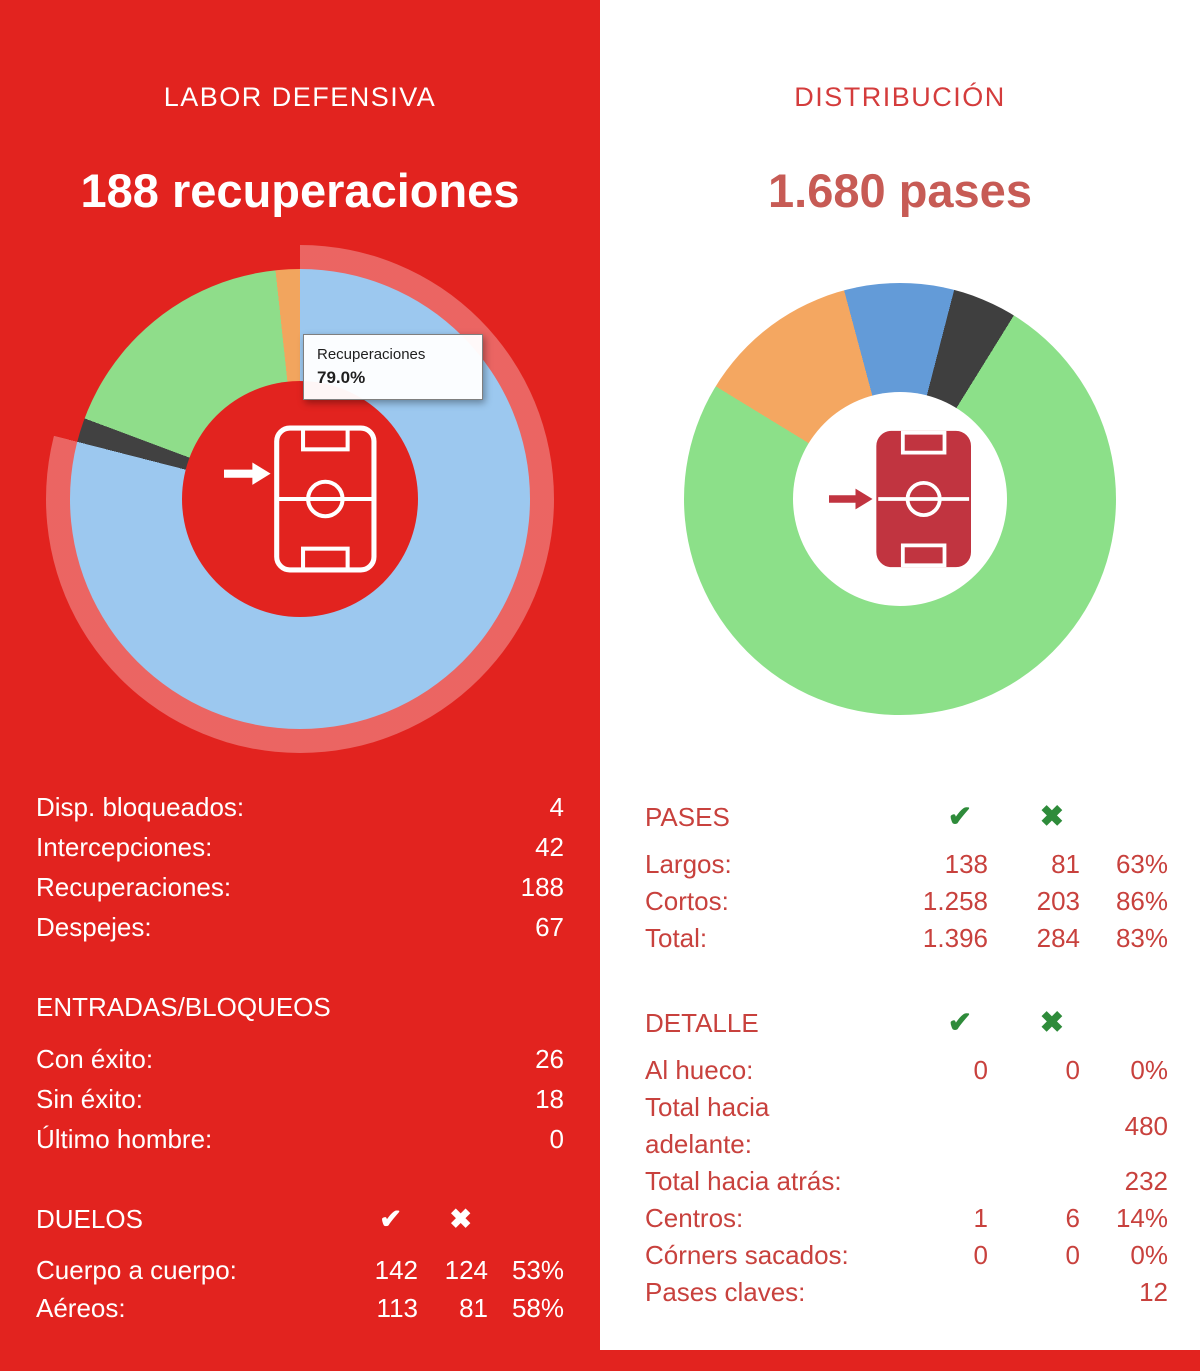 The width and height of the screenshot is (1200, 1371). I want to click on stat-value: 42, so click(549, 847).